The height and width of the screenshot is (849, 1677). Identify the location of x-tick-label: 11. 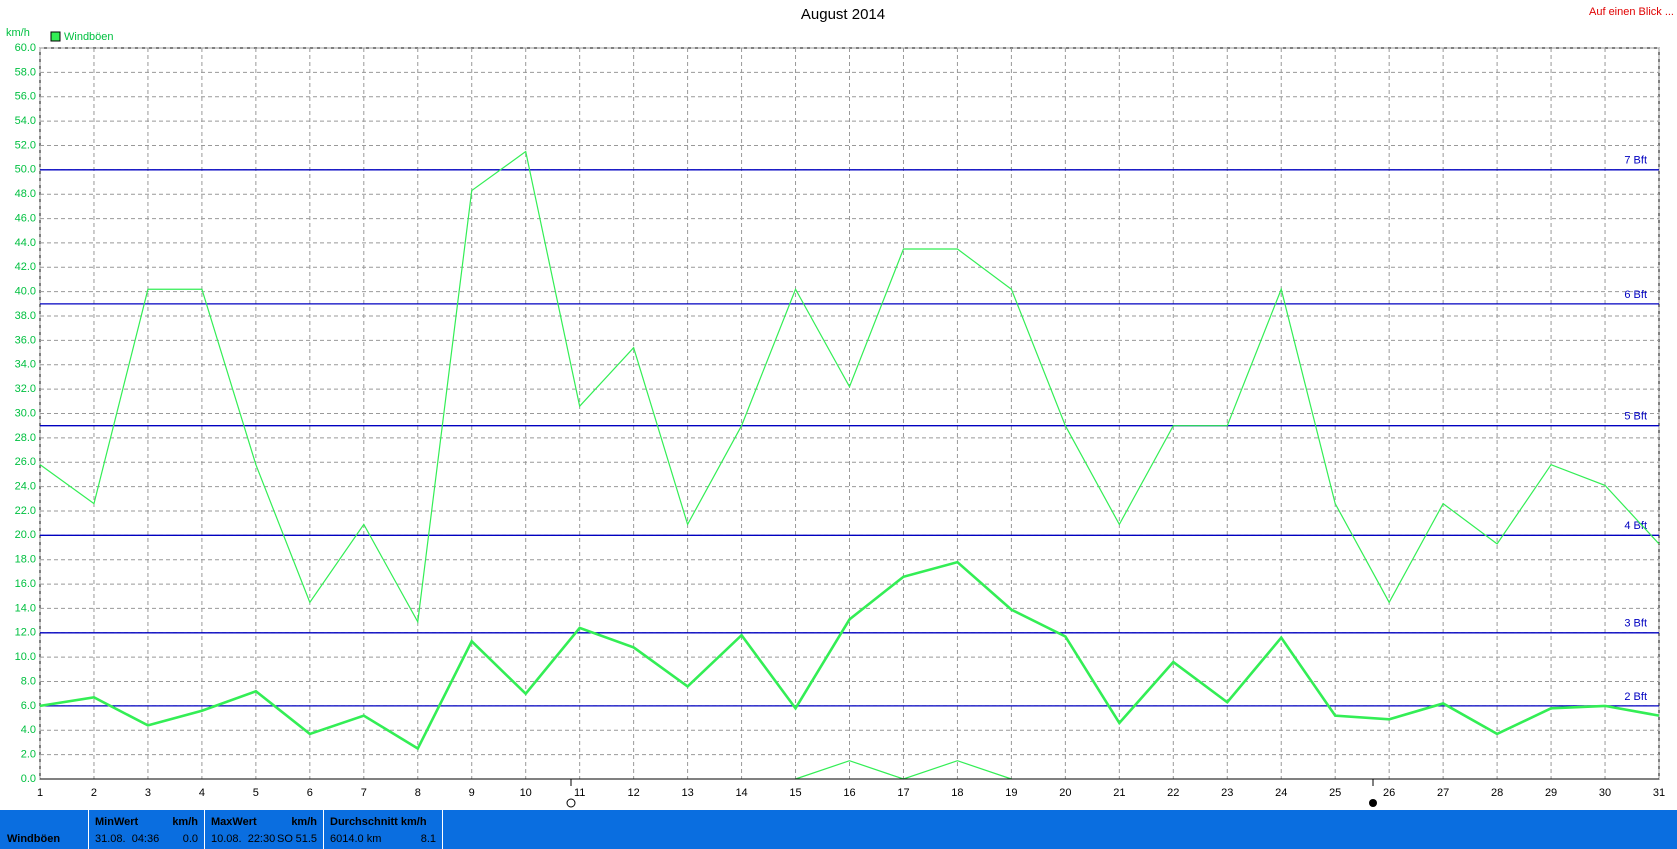
(579, 793).